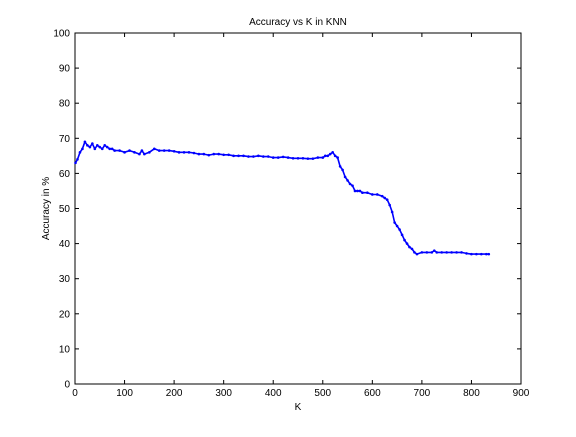 The height and width of the screenshot is (437, 576). What do you see at coordinates (65, 104) in the screenshot?
I see `y-tick-label: 80` at bounding box center [65, 104].